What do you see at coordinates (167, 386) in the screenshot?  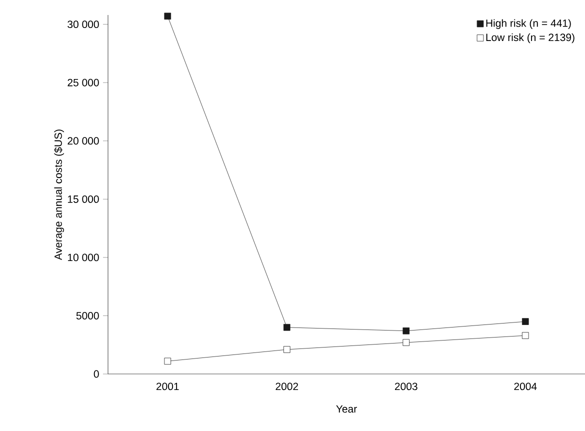 I see `x-tick-label: 2001` at bounding box center [167, 386].